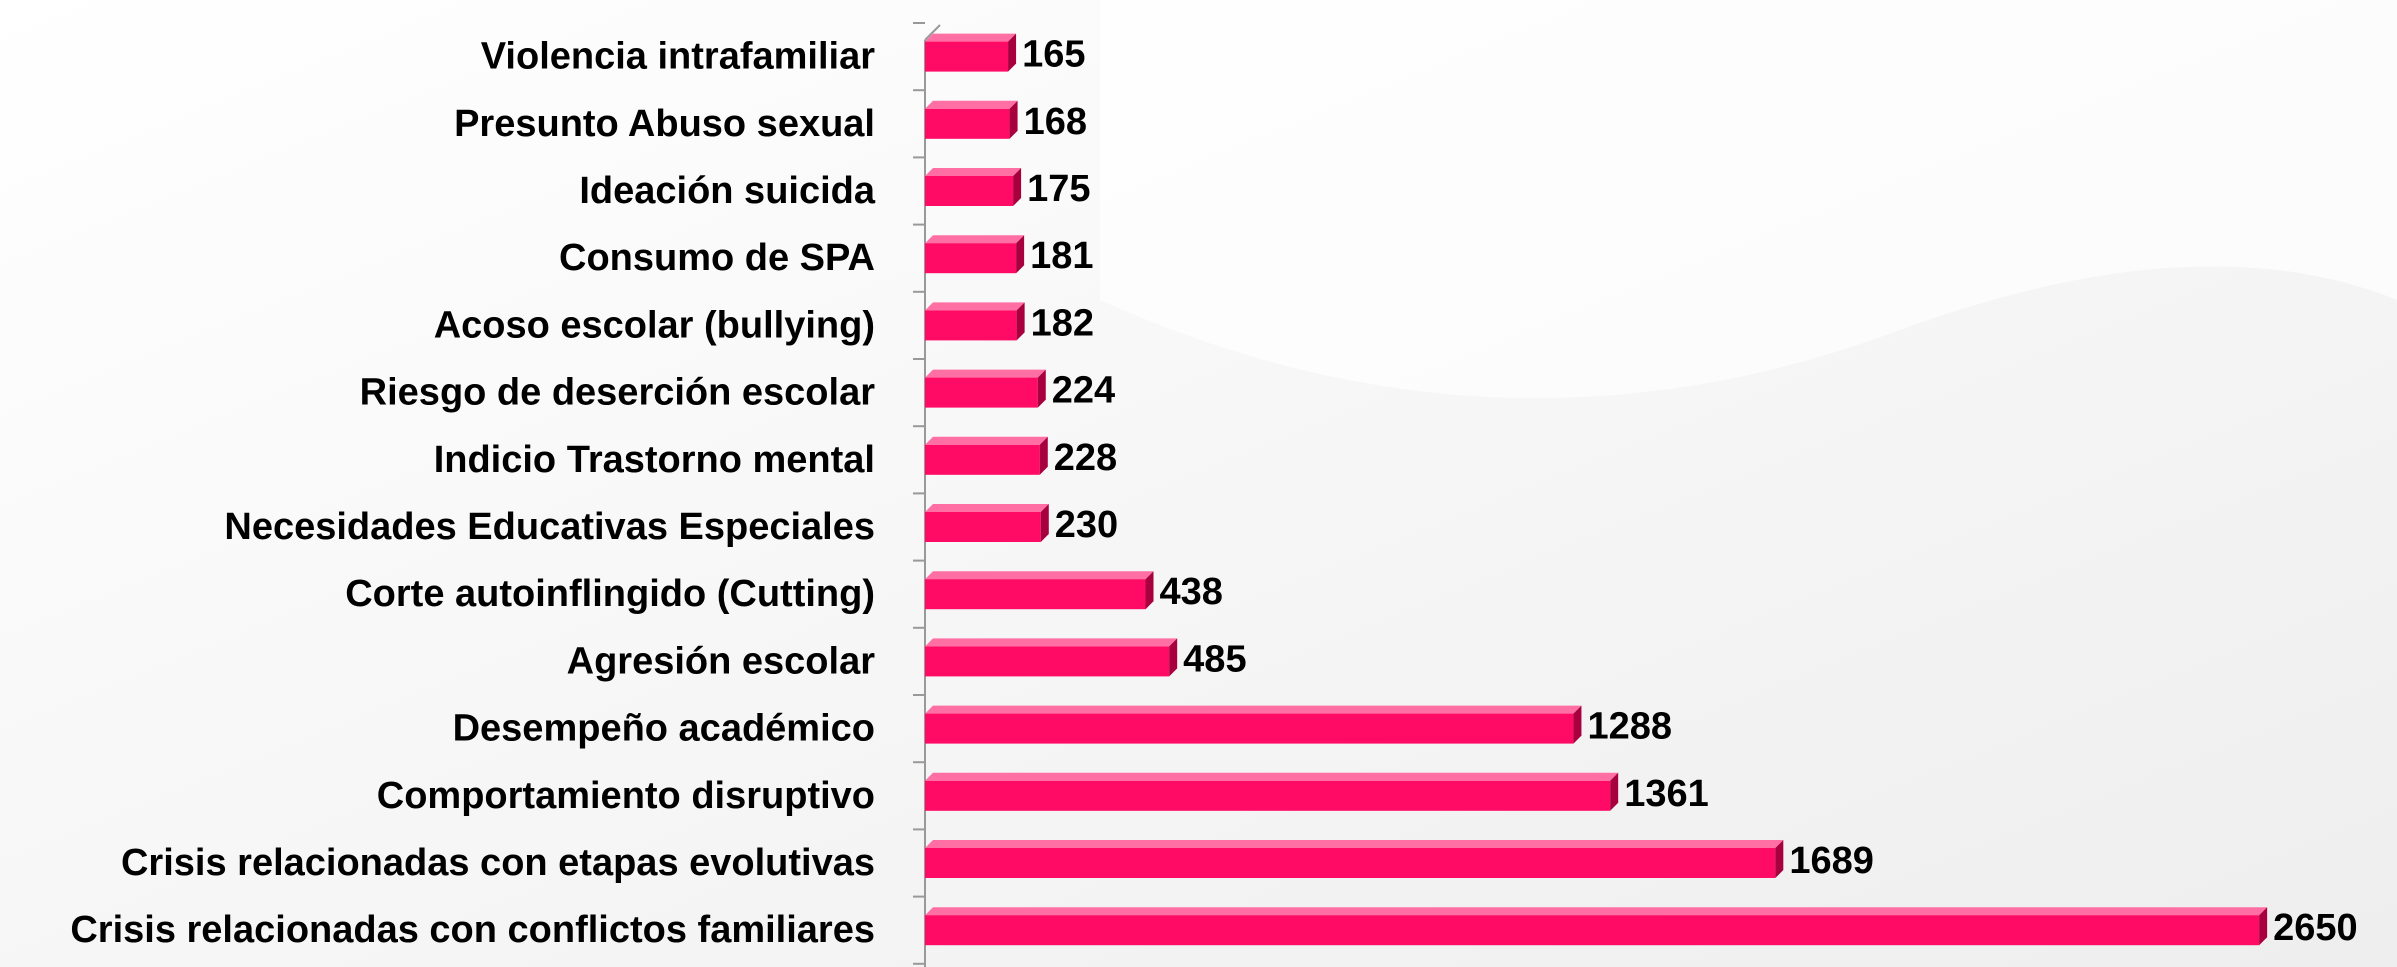  What do you see at coordinates (626, 796) in the screenshot?
I see `y-tick-label: Comportamiento disruptivo` at bounding box center [626, 796].